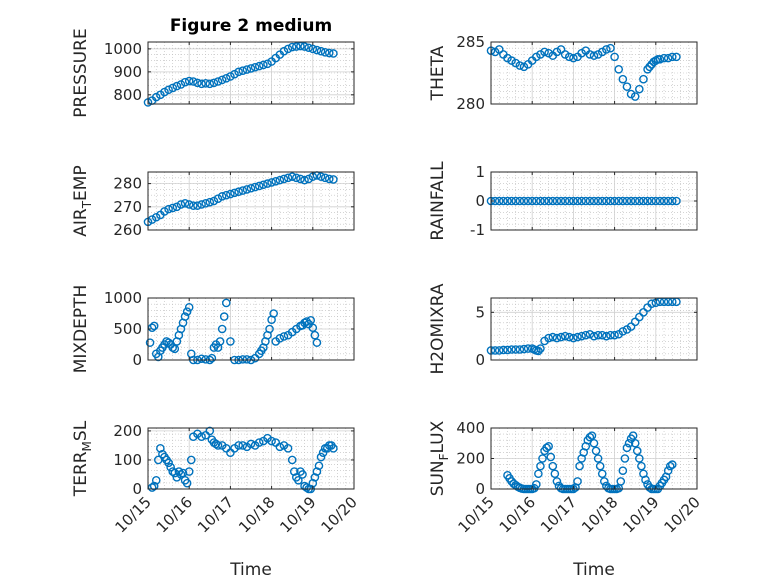 This screenshot has width=778, height=583. What do you see at coordinates (480, 312) in the screenshot?
I see `y-tick-label: 5` at bounding box center [480, 312].